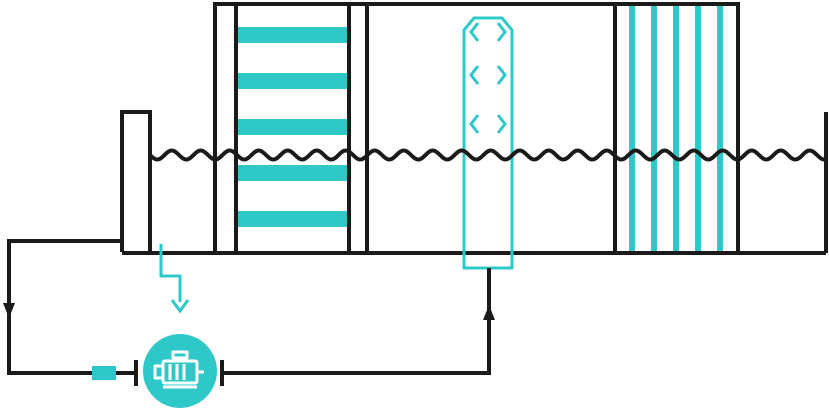  I want to click on pump-coupling, so click(104, 373).